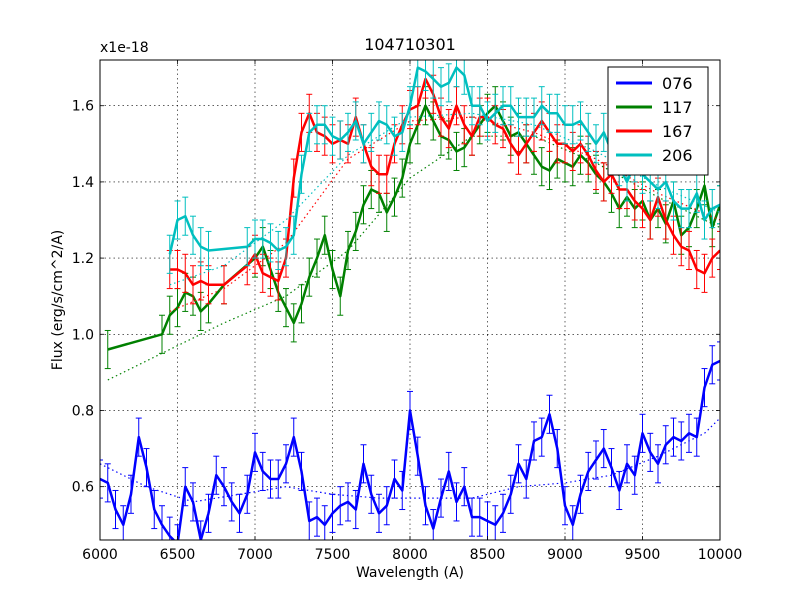  Describe the element at coordinates (677, 83) in the screenshot. I see `legend-label-076: 076` at that location.